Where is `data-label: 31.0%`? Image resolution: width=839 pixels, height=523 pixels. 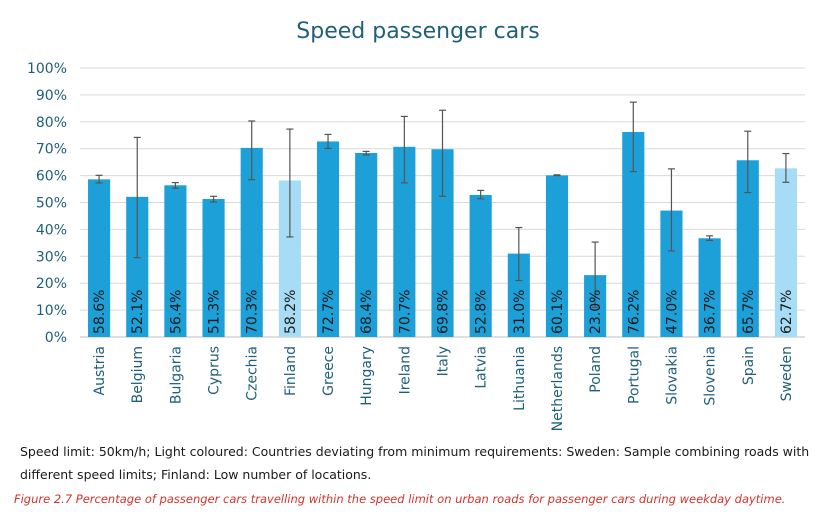 data-label: 31.0% is located at coordinates (520, 312).